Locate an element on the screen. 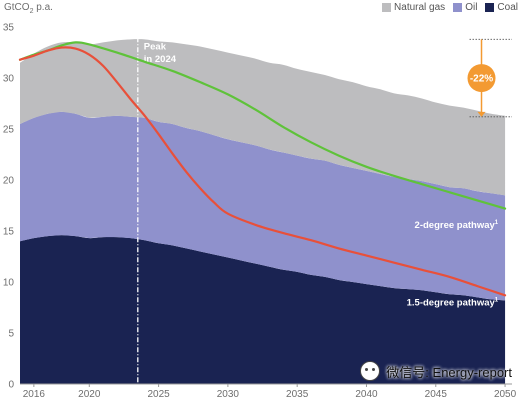  reduction-label: -22% is located at coordinates (481, 79).